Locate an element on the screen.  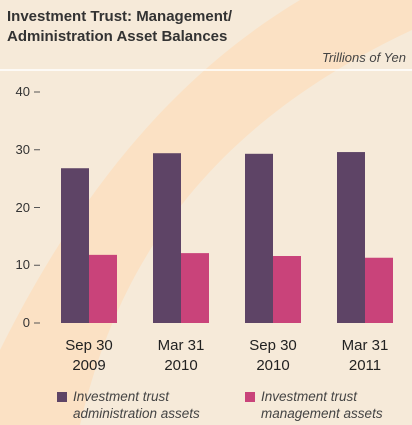
x-tick-label: Mar 31 2011 is located at coordinates (365, 355).